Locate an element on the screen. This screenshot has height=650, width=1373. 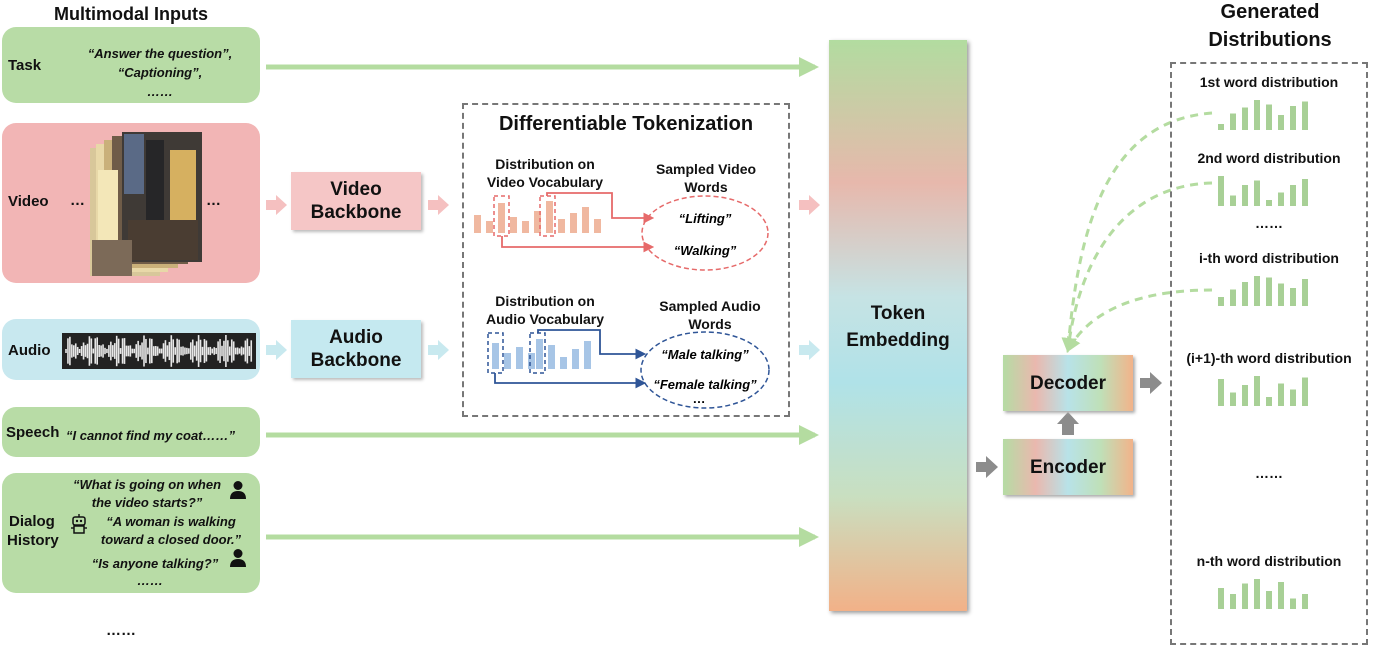
video-backbone-box: Video Backbone is located at coordinates (356, 201).